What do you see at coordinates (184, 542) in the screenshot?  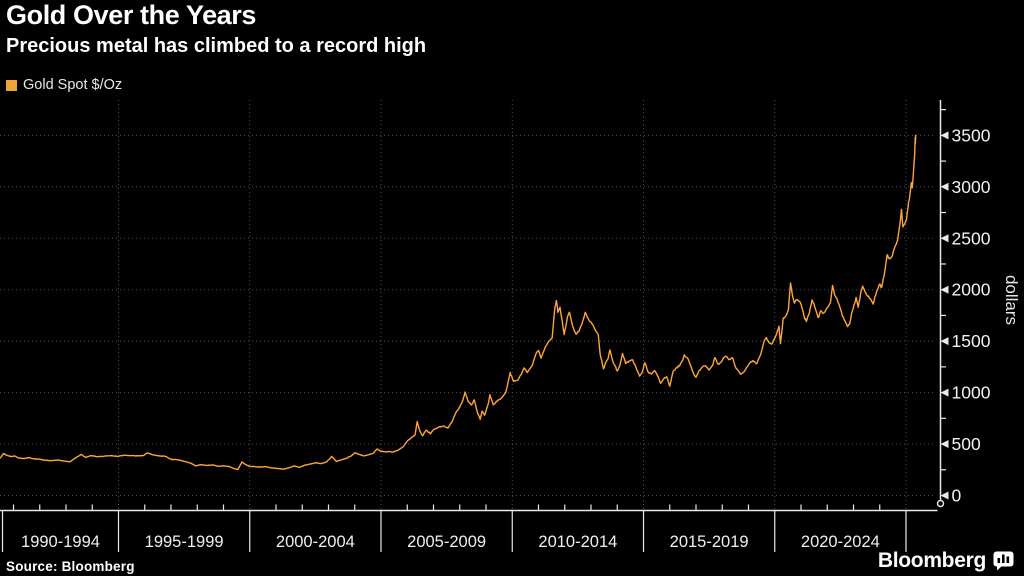 I see `x-axis-group-label: 1995-1999` at bounding box center [184, 542].